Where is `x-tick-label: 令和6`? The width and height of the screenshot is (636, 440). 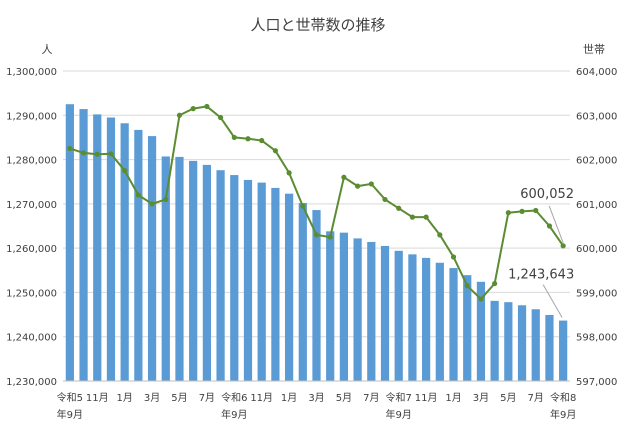
x-tick-label: 令和6 is located at coordinates (234, 397).